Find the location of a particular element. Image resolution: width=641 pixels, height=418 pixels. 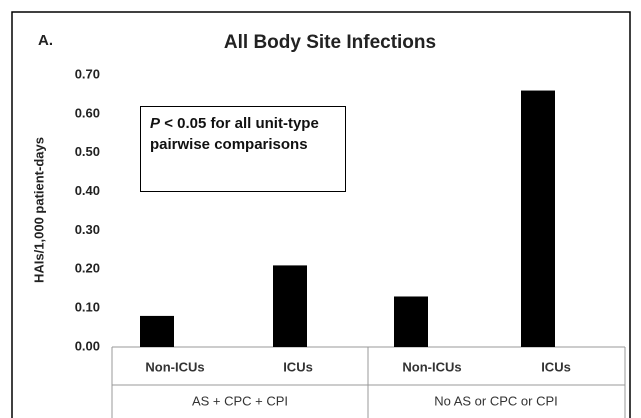

y-tick-label: 0.60 is located at coordinates (87, 112).